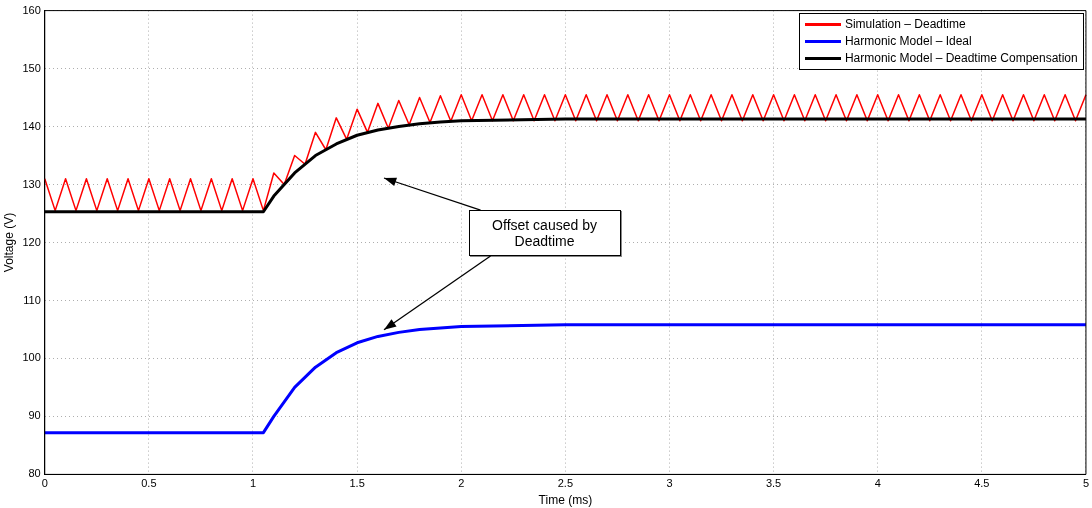  What do you see at coordinates (905, 24) in the screenshot?
I see `legend-label: Simulation – Deadtime` at bounding box center [905, 24].